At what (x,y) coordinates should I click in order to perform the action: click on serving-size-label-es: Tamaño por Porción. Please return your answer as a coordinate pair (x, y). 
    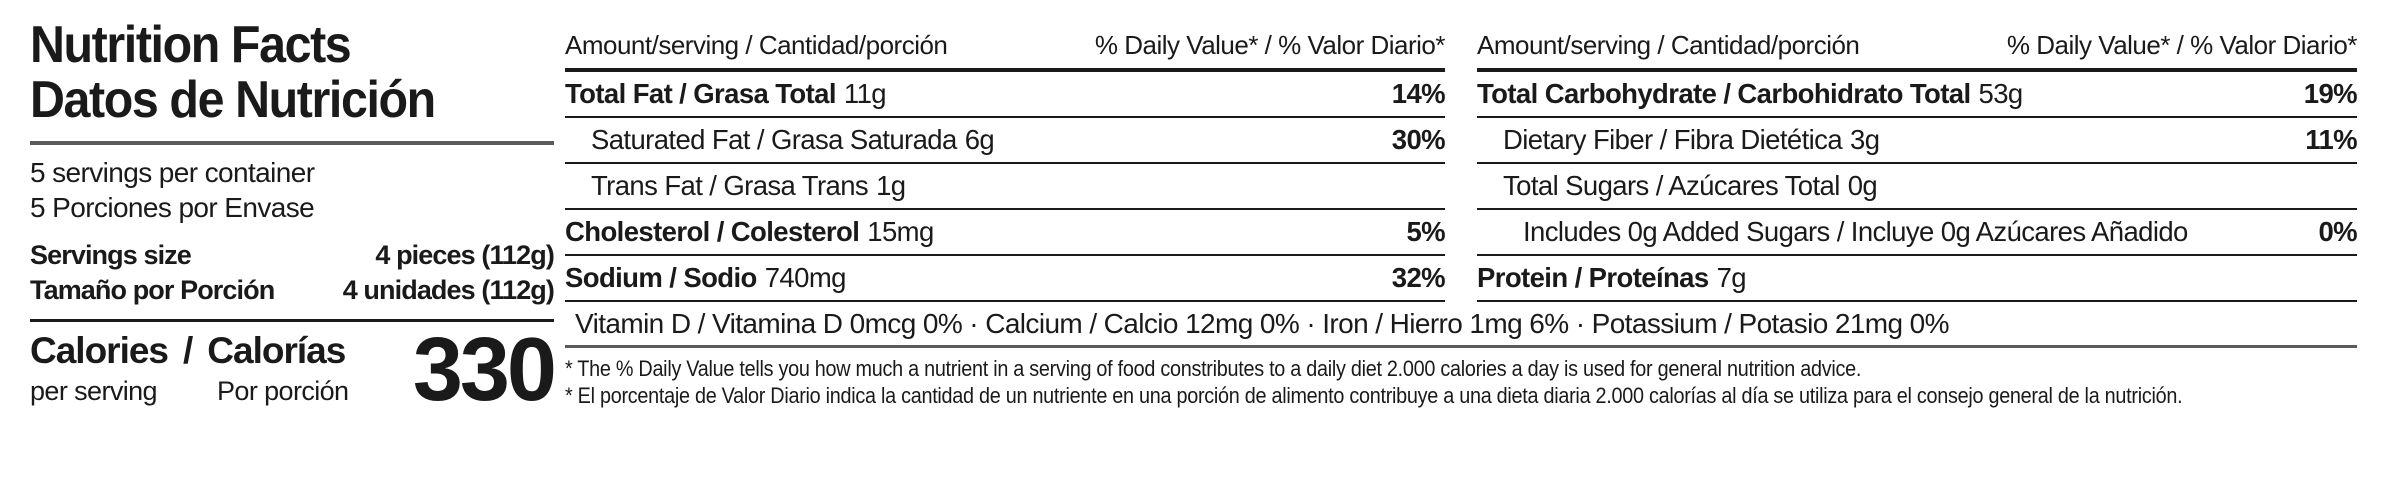
    Looking at the image, I should click on (152, 290).